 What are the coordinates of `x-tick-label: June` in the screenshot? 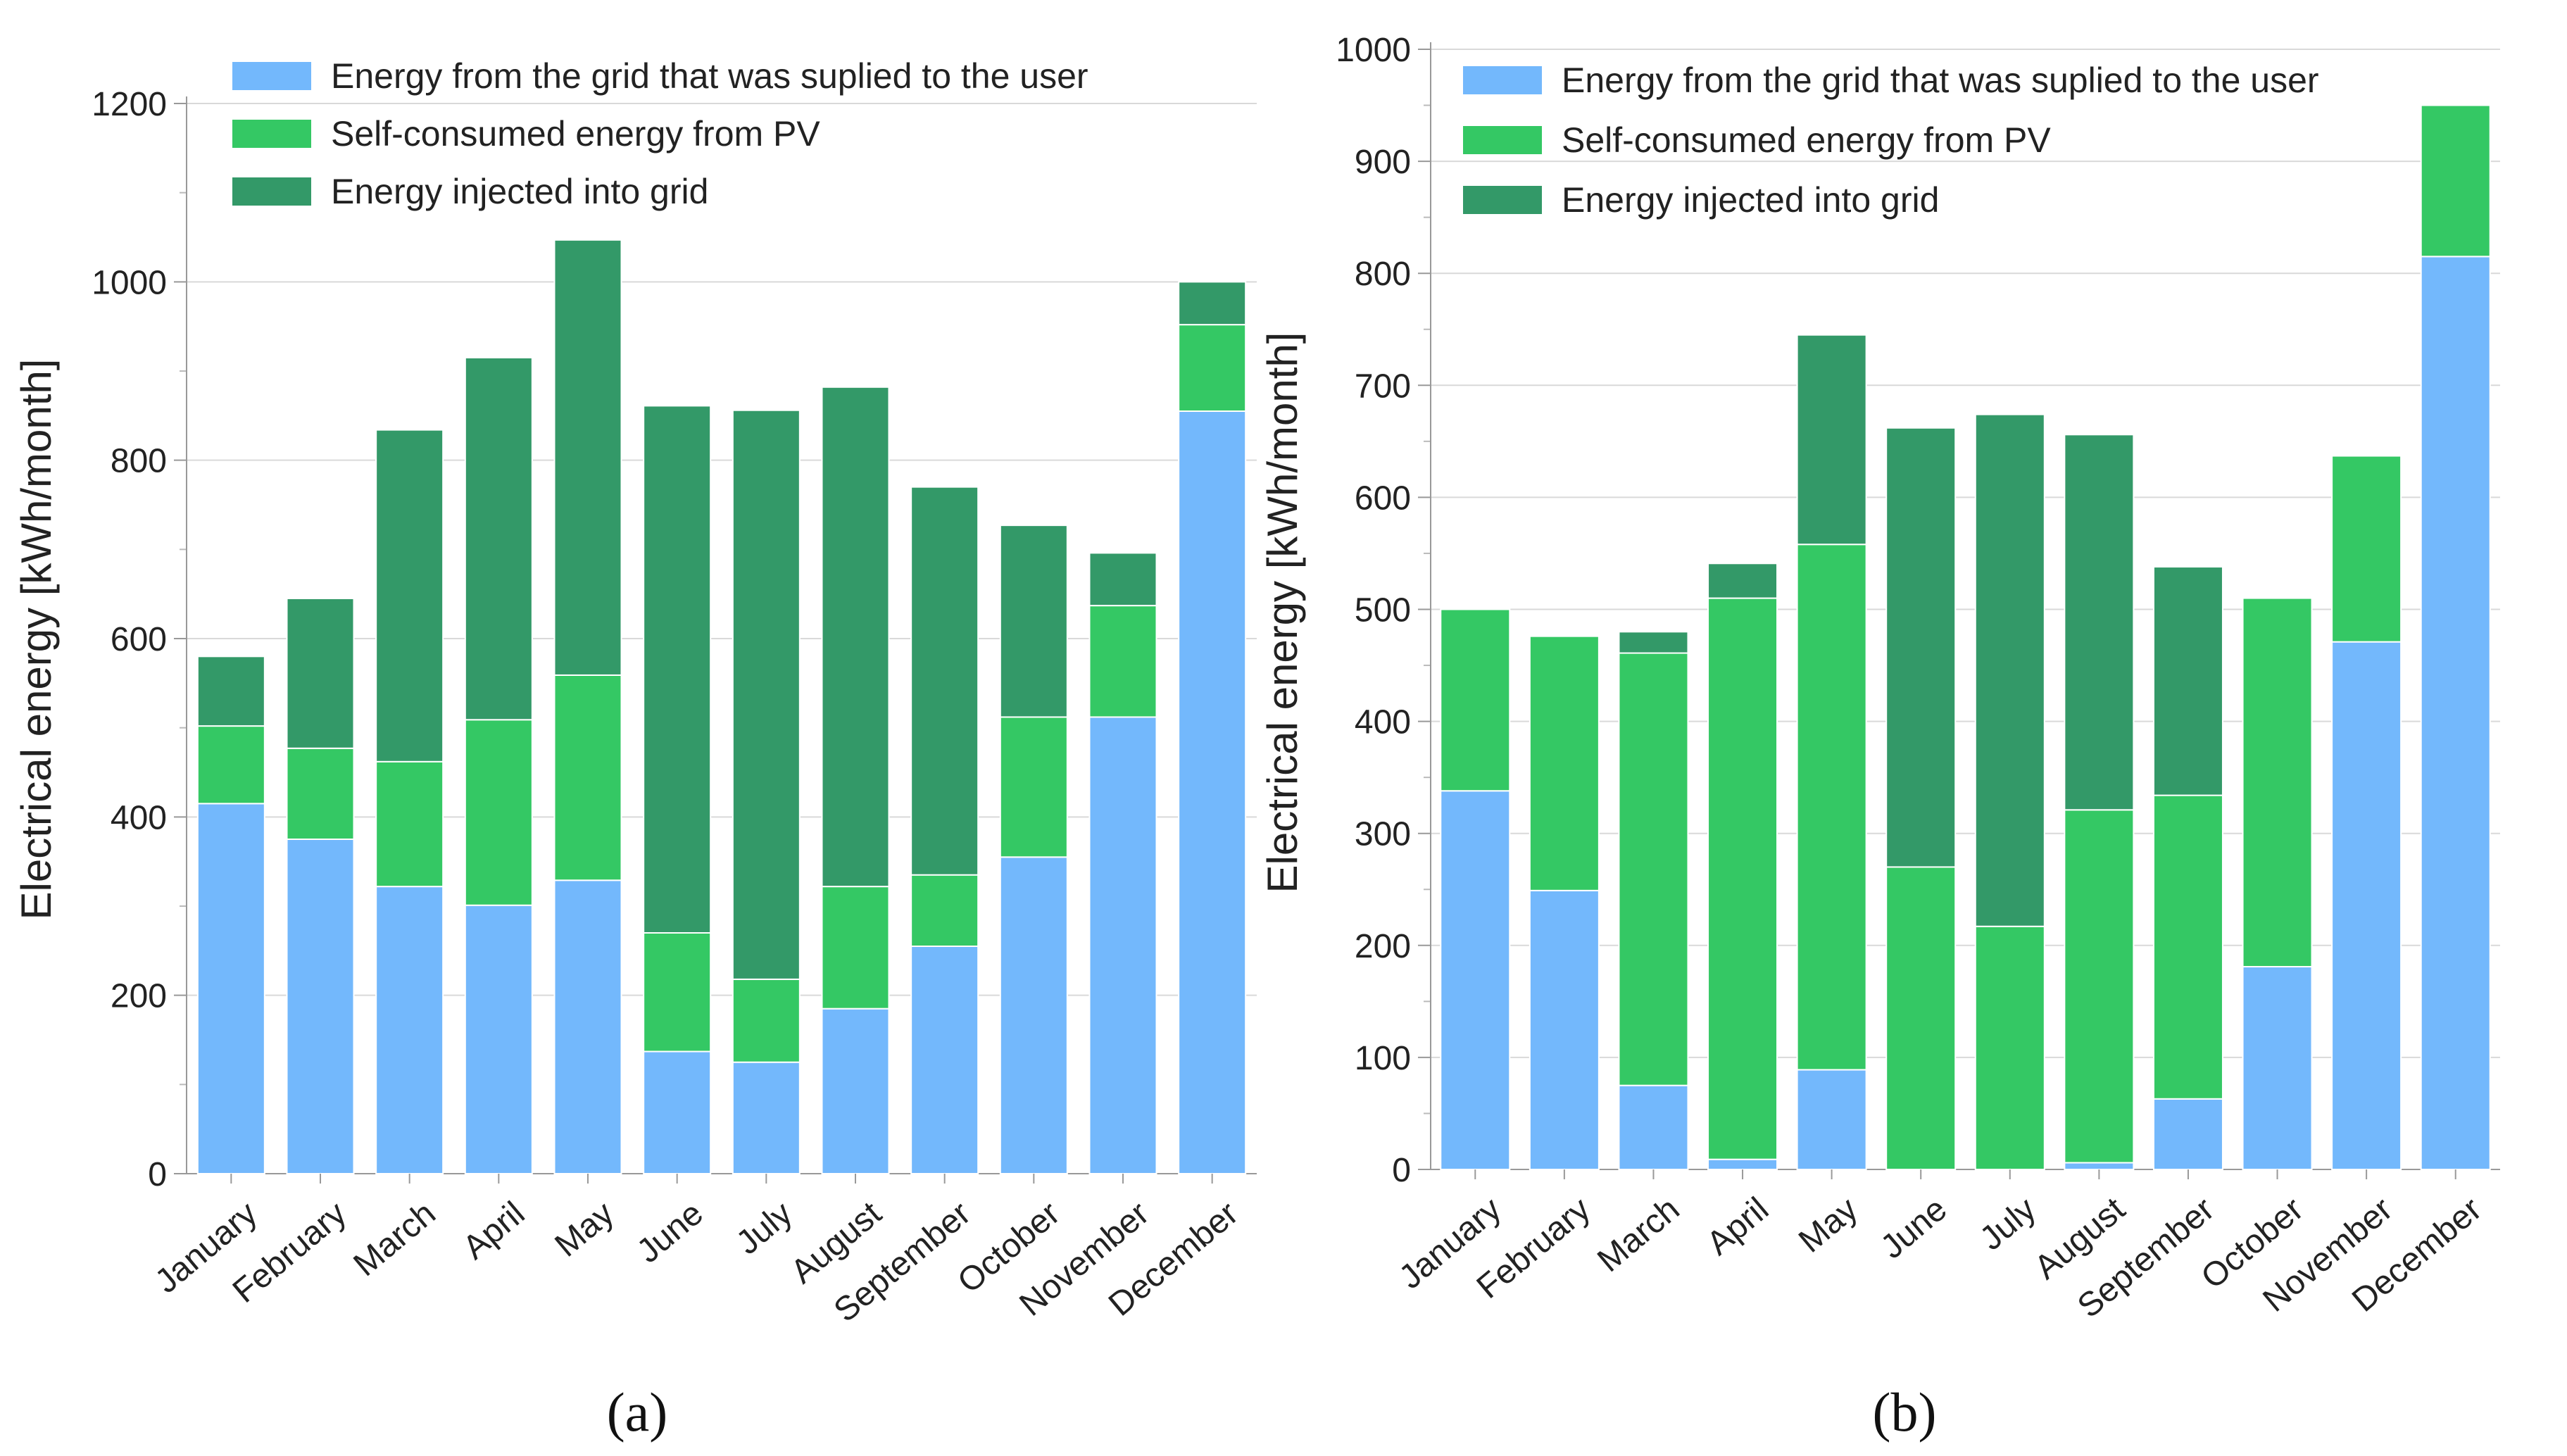 It's located at (670, 1233).